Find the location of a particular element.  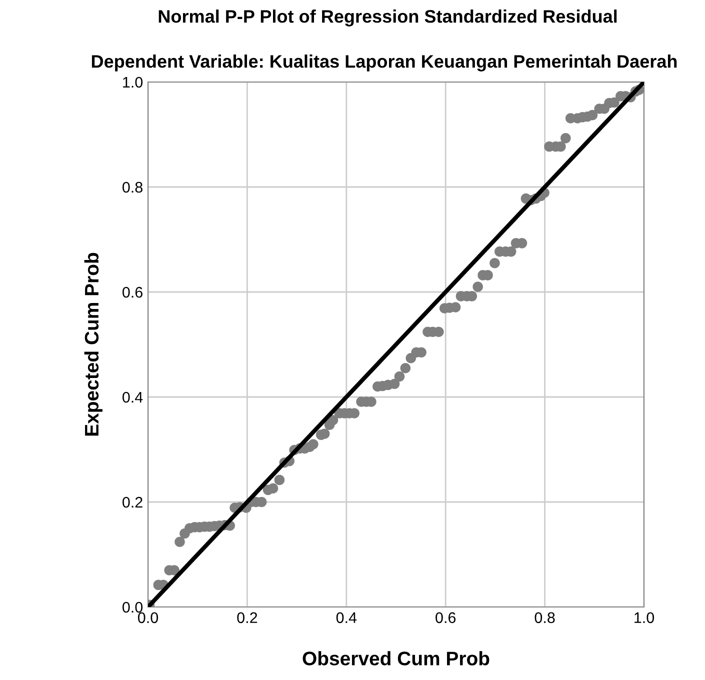

y-tick-label: 0.6 is located at coordinates (132, 292).